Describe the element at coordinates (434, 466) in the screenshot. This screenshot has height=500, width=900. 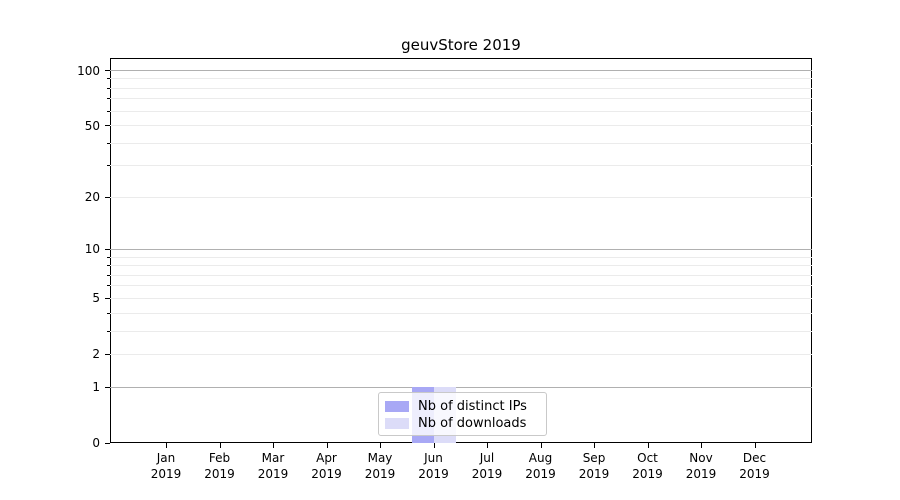
I see `x-tick-label: Jun 2019` at that location.